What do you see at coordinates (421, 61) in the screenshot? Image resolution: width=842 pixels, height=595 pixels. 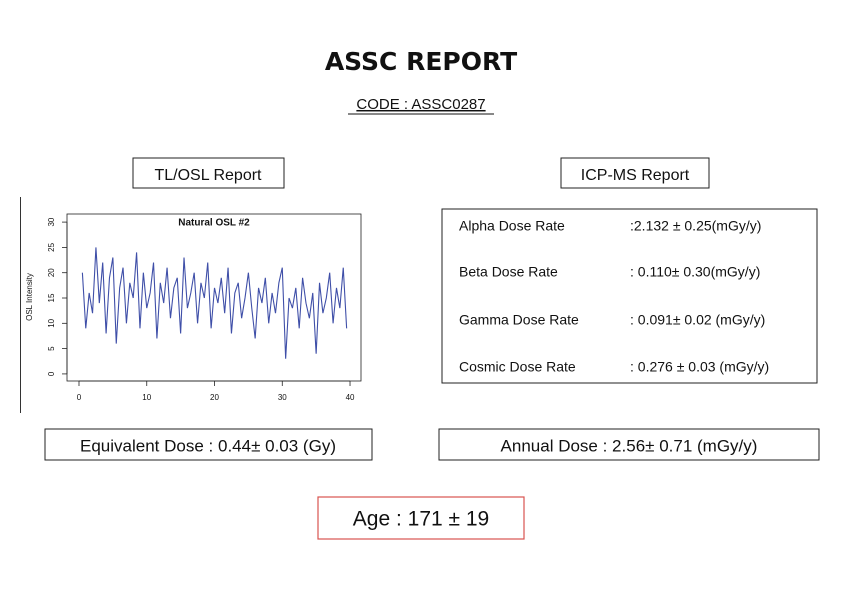 I see `report-title: ASSC REPORT` at bounding box center [421, 61].